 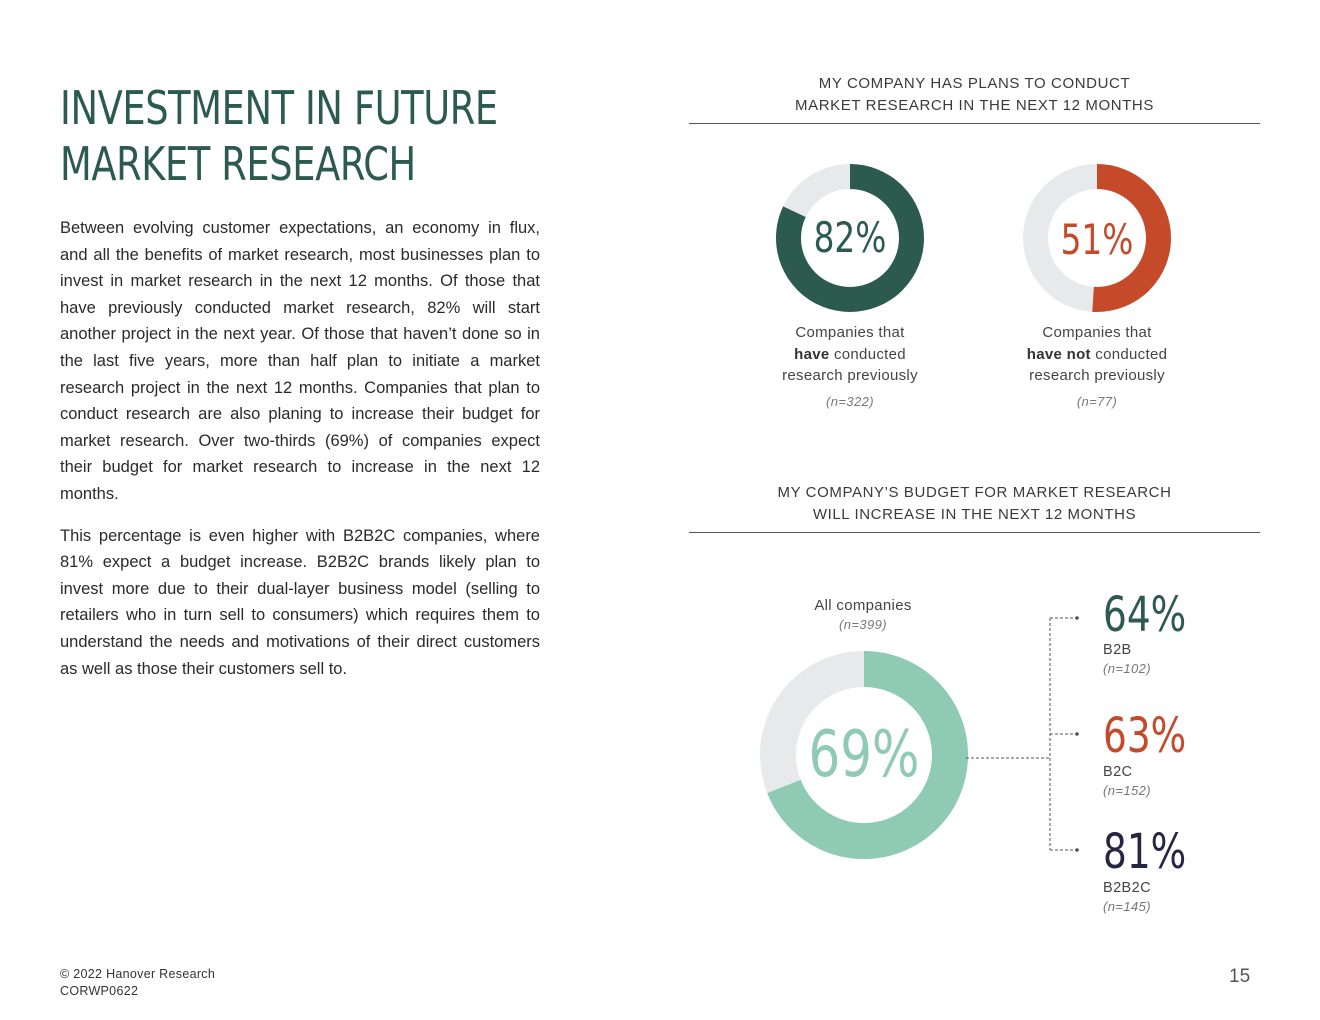 I want to click on segment-b2b2c-n: (n=145), so click(x=1127, y=906).